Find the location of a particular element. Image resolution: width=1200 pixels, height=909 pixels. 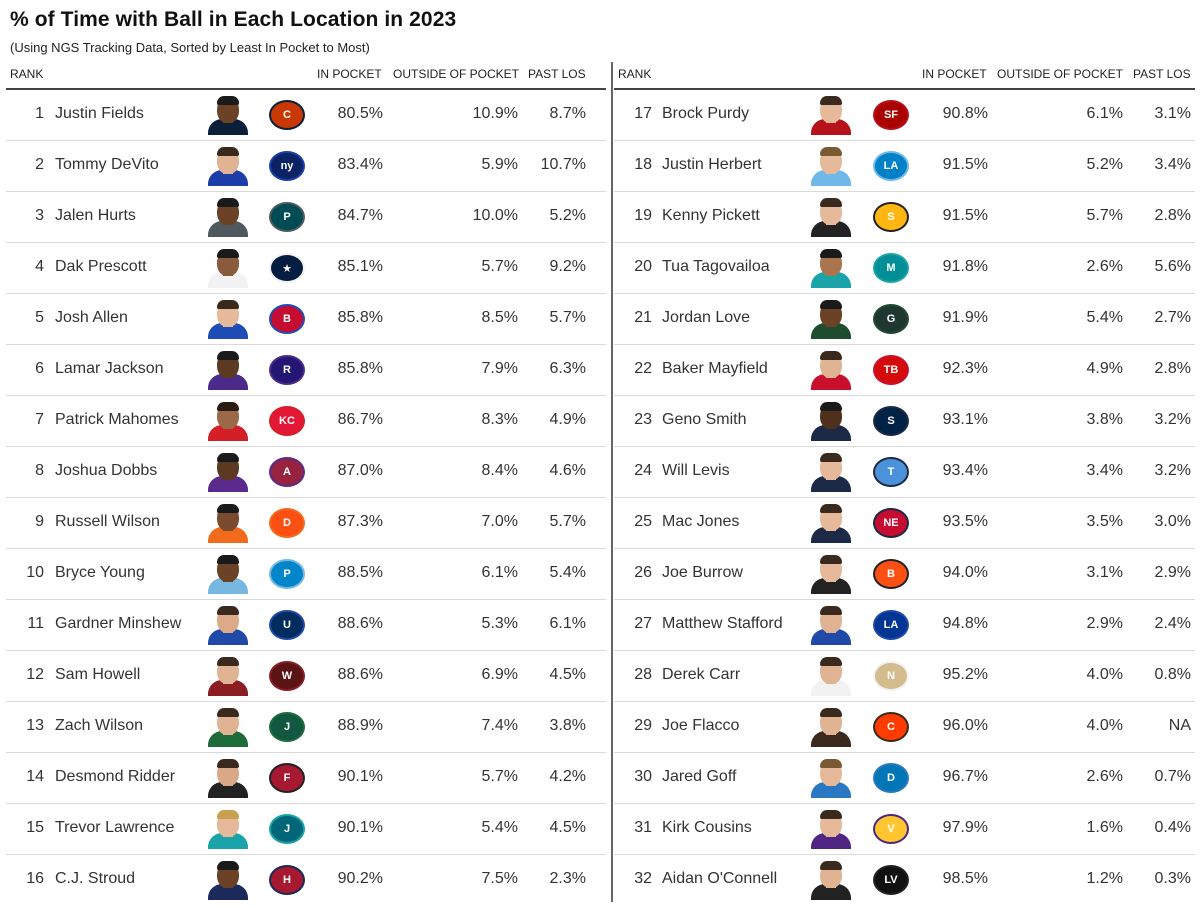

outside-pocket-cell: 6.1% is located at coordinates (1104, 113).